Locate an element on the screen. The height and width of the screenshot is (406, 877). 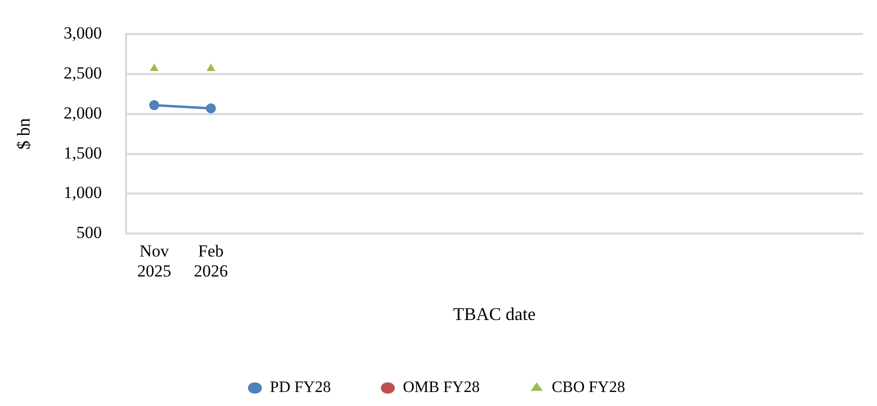
y-axis-title: $ bn is located at coordinates (24, 134).